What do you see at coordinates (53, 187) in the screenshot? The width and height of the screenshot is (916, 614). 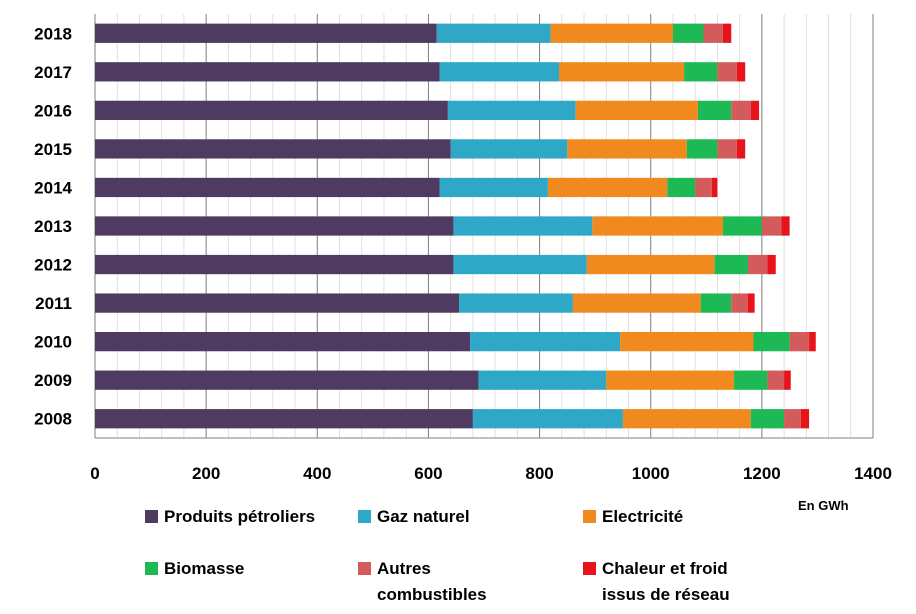 I see `y-tick-label: 2014` at bounding box center [53, 187].